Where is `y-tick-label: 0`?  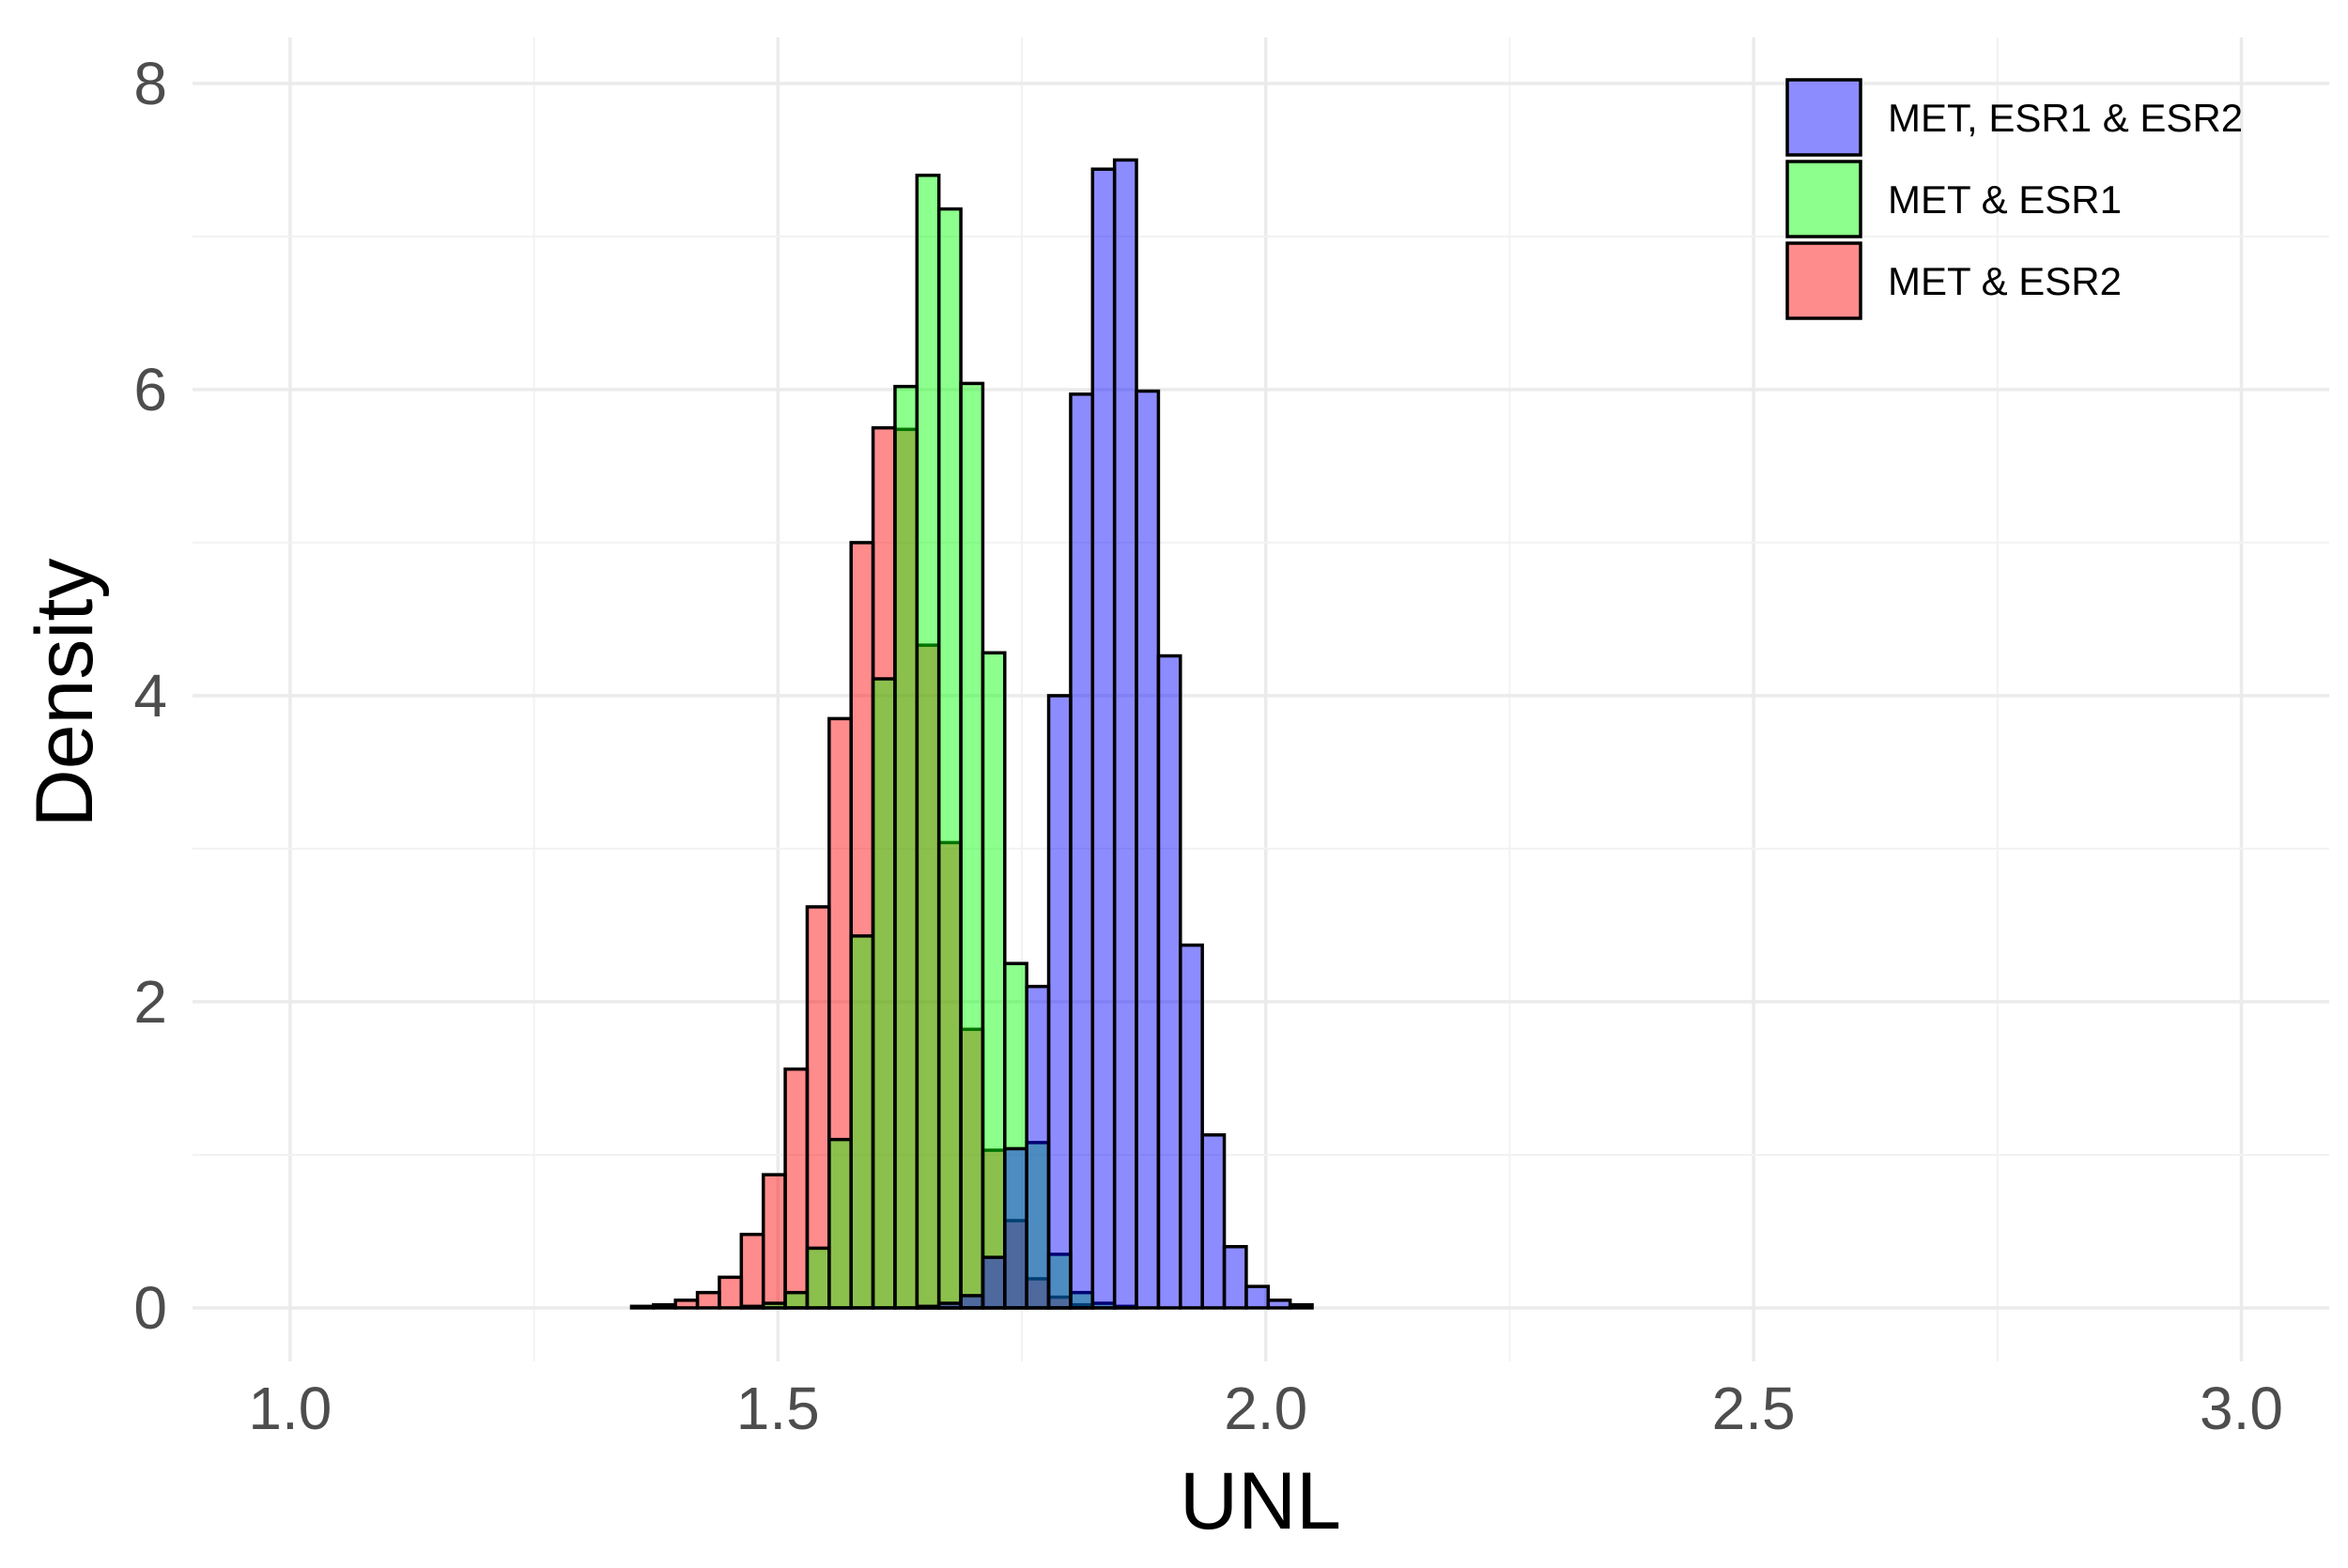 y-tick-label: 0 is located at coordinates (150, 1308).